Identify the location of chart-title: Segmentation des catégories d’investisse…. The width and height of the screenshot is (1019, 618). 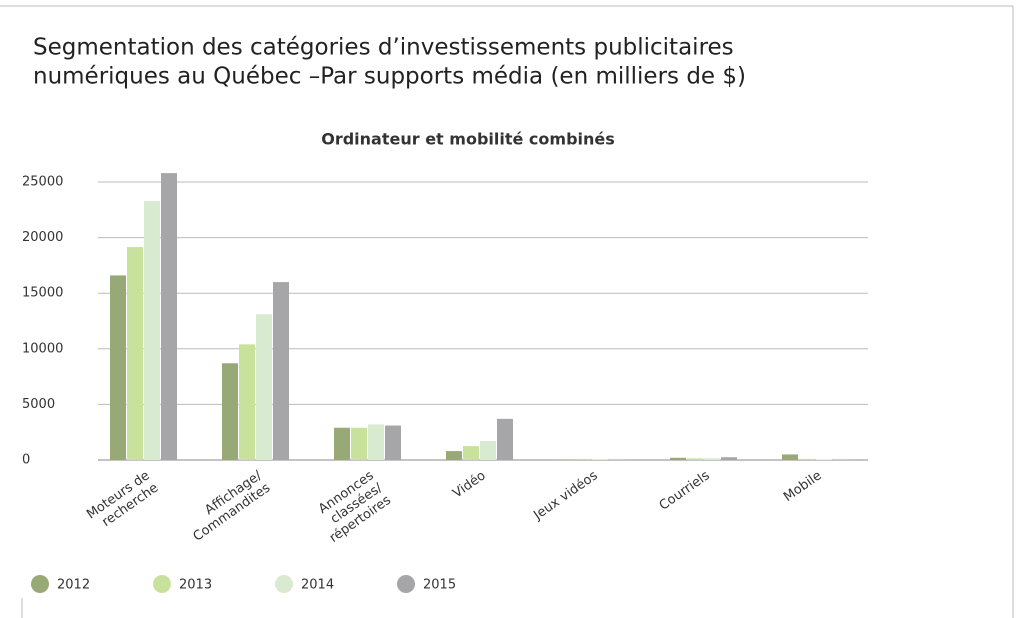
(383, 48).